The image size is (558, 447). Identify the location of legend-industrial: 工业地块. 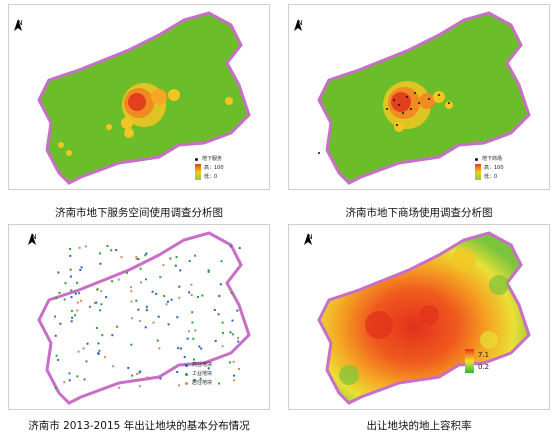
(202, 374).